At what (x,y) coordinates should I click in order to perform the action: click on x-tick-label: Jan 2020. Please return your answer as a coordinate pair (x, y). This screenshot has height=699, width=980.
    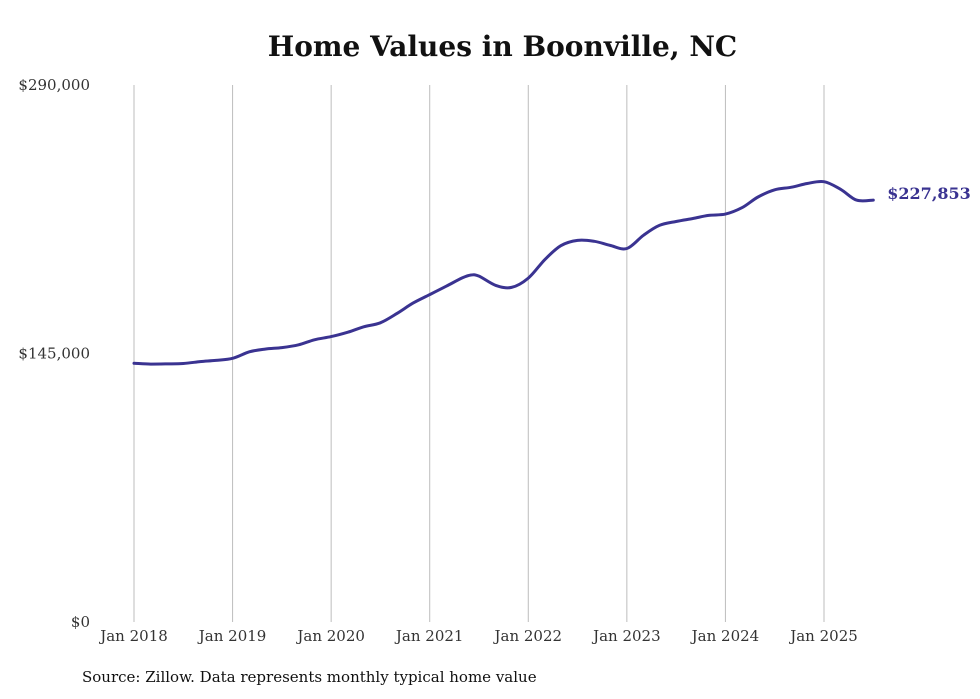
    Looking at the image, I should click on (330, 636).